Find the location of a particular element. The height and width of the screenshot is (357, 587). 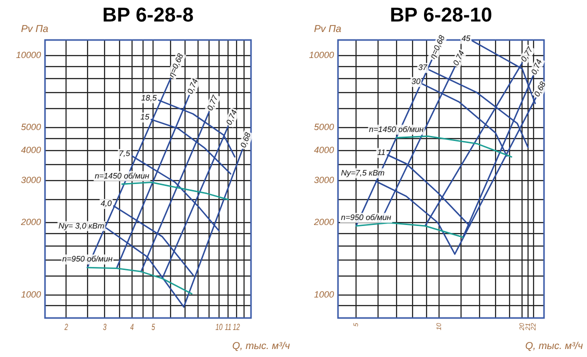

series-label: Ny= 3,0 кВт is located at coordinates (81, 225).